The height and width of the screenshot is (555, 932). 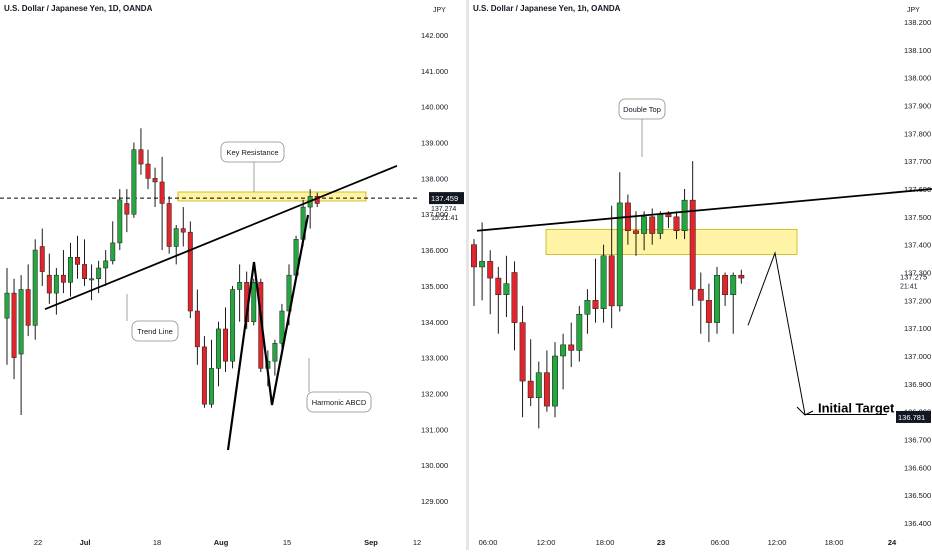 What do you see at coordinates (671, 241) in the screenshot?
I see `resistance-zone` at bounding box center [671, 241].